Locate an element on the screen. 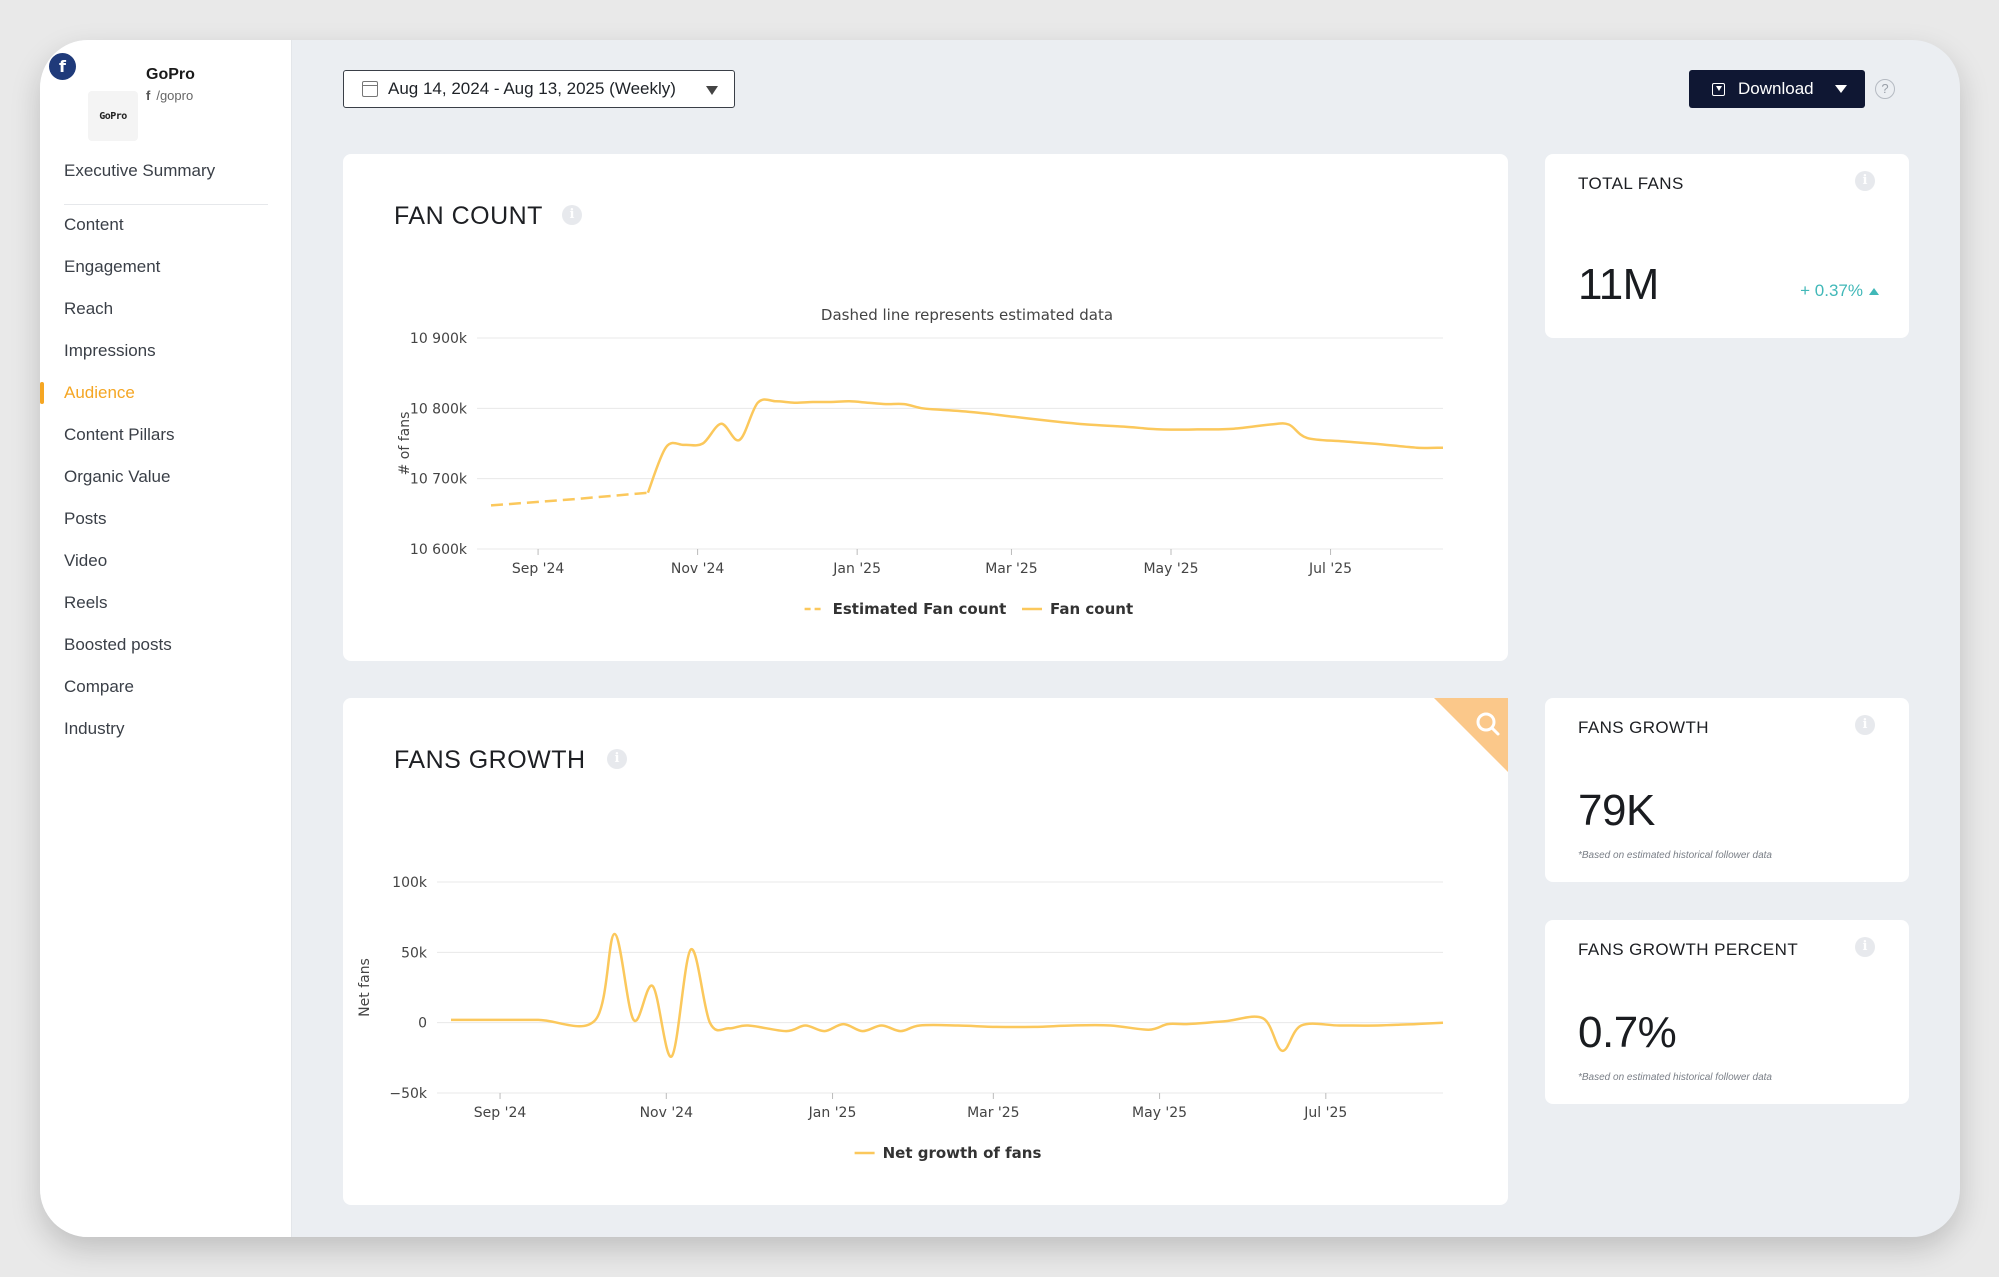 The height and width of the screenshot is (1277, 1999). download-button: Download is located at coordinates (1777, 89).